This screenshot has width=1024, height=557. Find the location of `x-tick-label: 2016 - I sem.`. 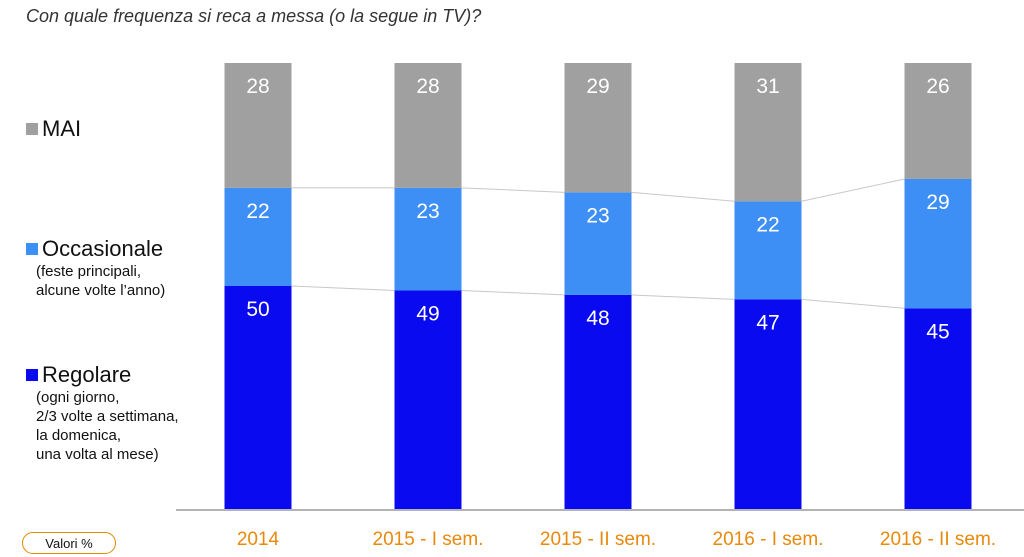

x-tick-label: 2016 - I sem. is located at coordinates (768, 539).